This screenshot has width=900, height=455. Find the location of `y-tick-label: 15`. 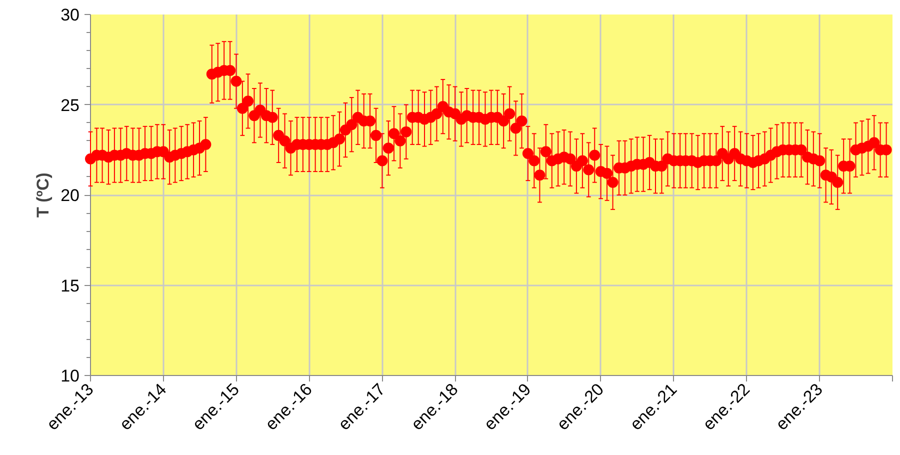

y-tick-label: 15 is located at coordinates (70, 286).